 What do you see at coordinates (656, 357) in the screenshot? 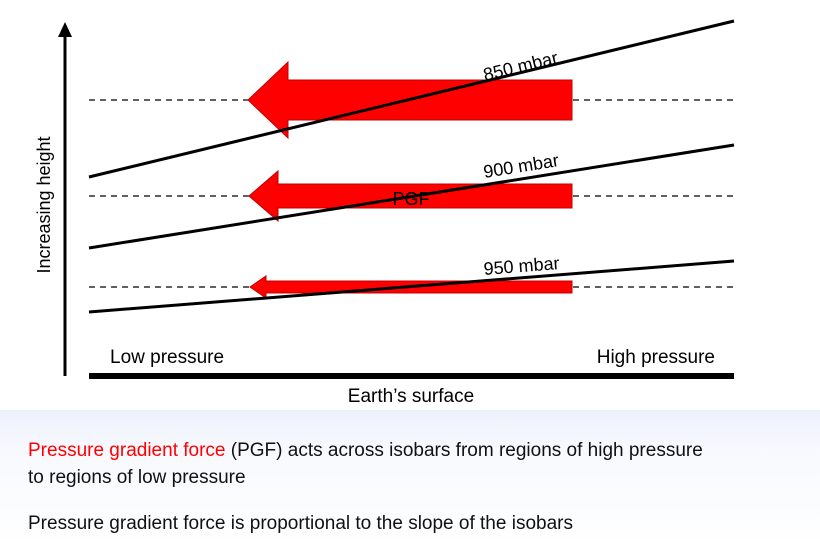
I see `high-pressure-label: High pressure` at bounding box center [656, 357].